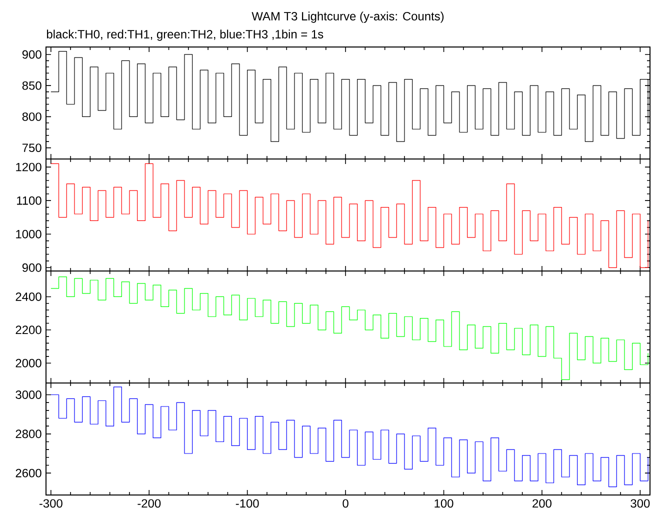  What do you see at coordinates (29, 473) in the screenshot?
I see `y-tick-label: 2600` at bounding box center [29, 473].